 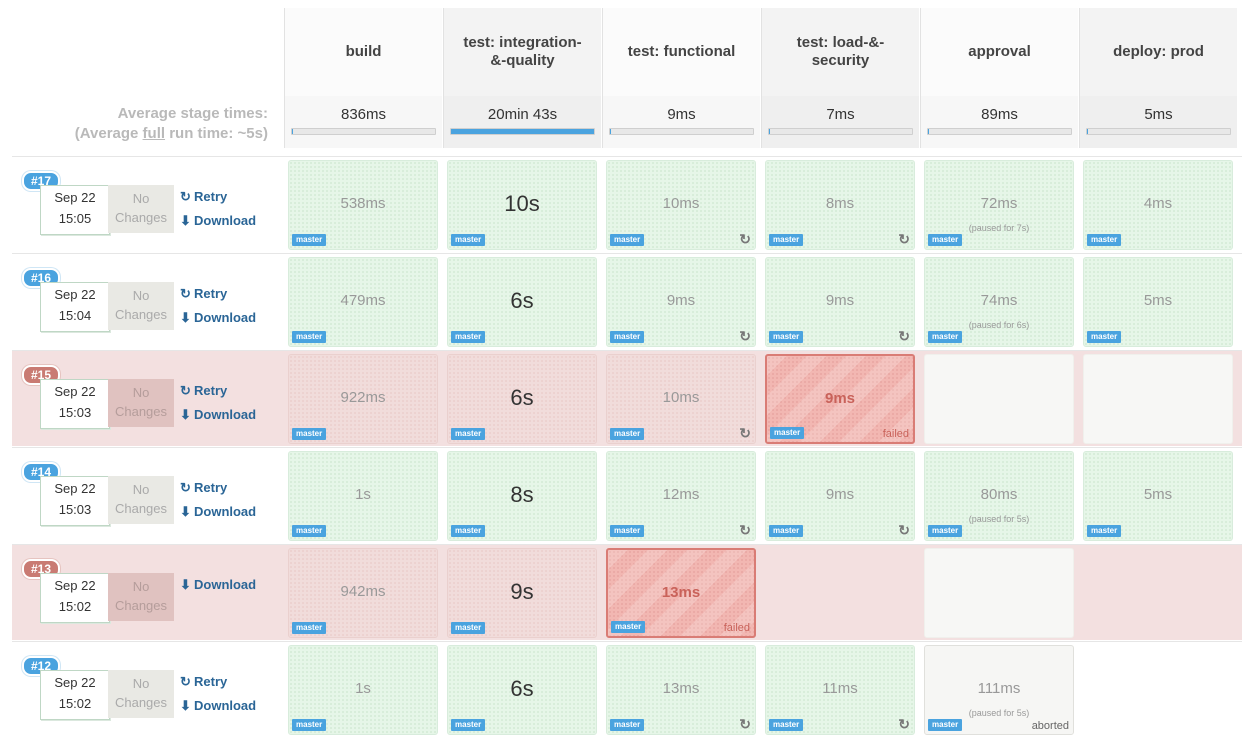 What do you see at coordinates (681, 593) in the screenshot?
I see `stage-cell: 13ms master failed` at bounding box center [681, 593].